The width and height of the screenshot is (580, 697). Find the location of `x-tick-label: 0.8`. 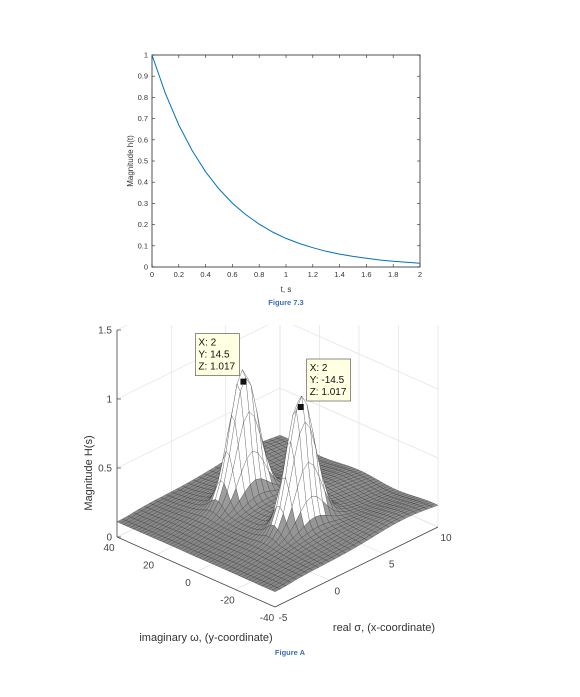

x-tick-label: 0.8 is located at coordinates (259, 274).